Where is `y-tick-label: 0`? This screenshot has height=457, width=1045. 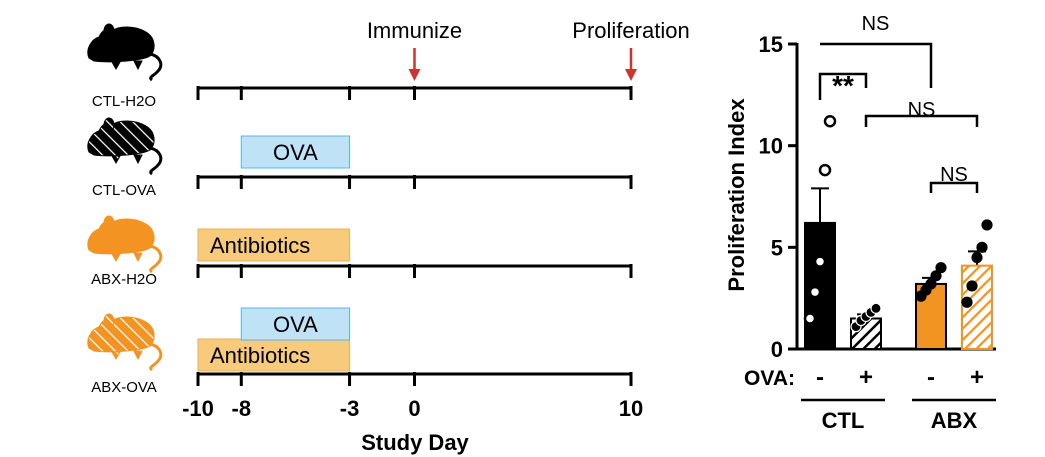 y-tick-label: 0 is located at coordinates (777, 349).